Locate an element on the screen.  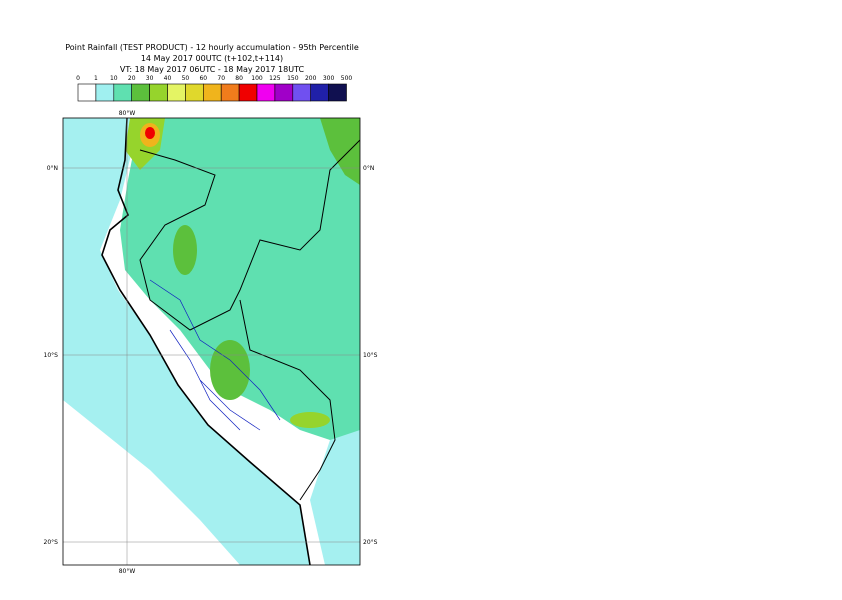
legend-label: 100 is located at coordinates (257, 78).